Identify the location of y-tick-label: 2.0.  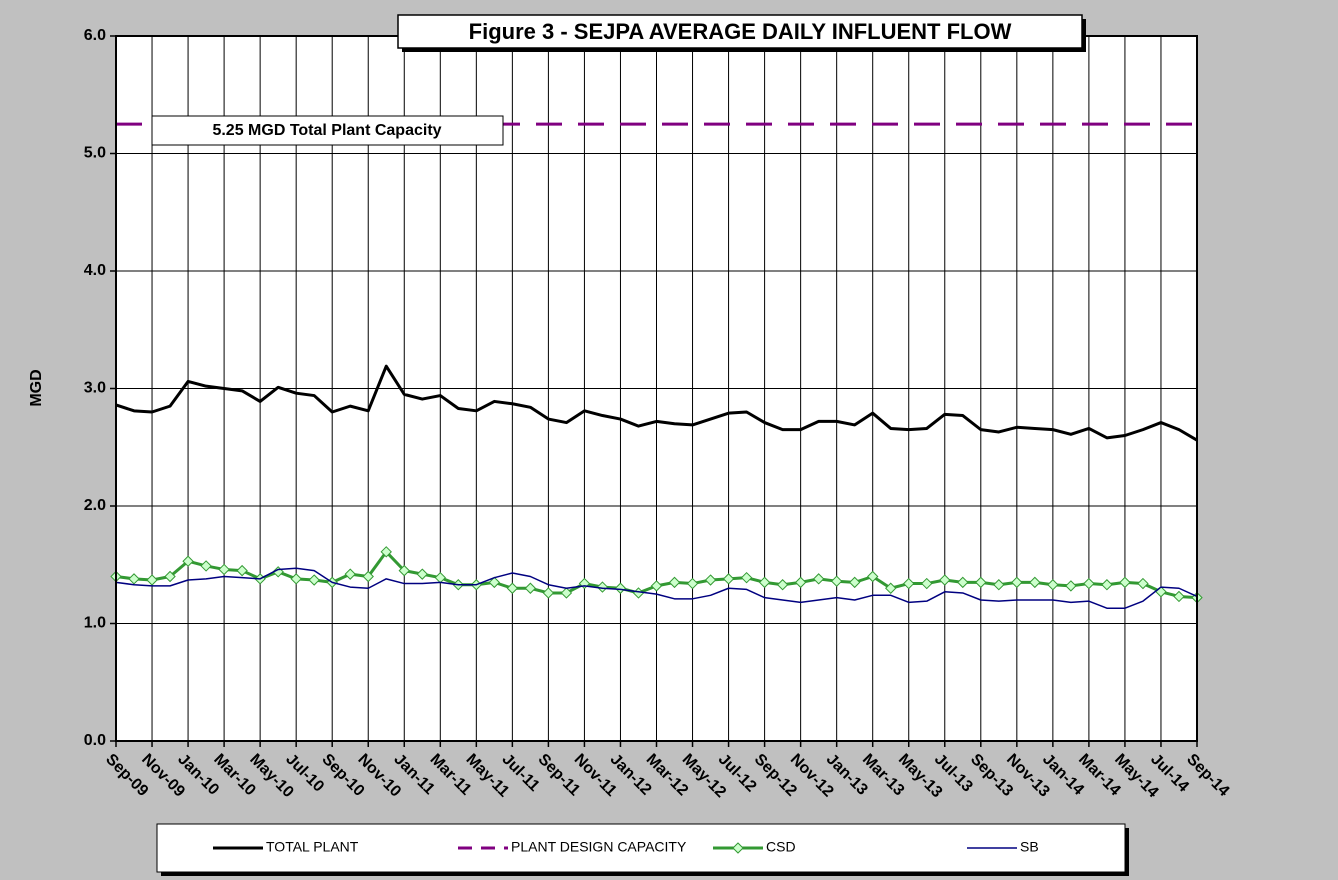
(95, 505).